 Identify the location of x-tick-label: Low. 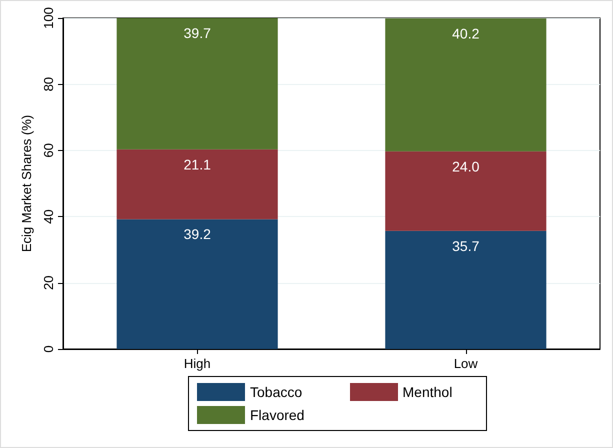
(466, 363).